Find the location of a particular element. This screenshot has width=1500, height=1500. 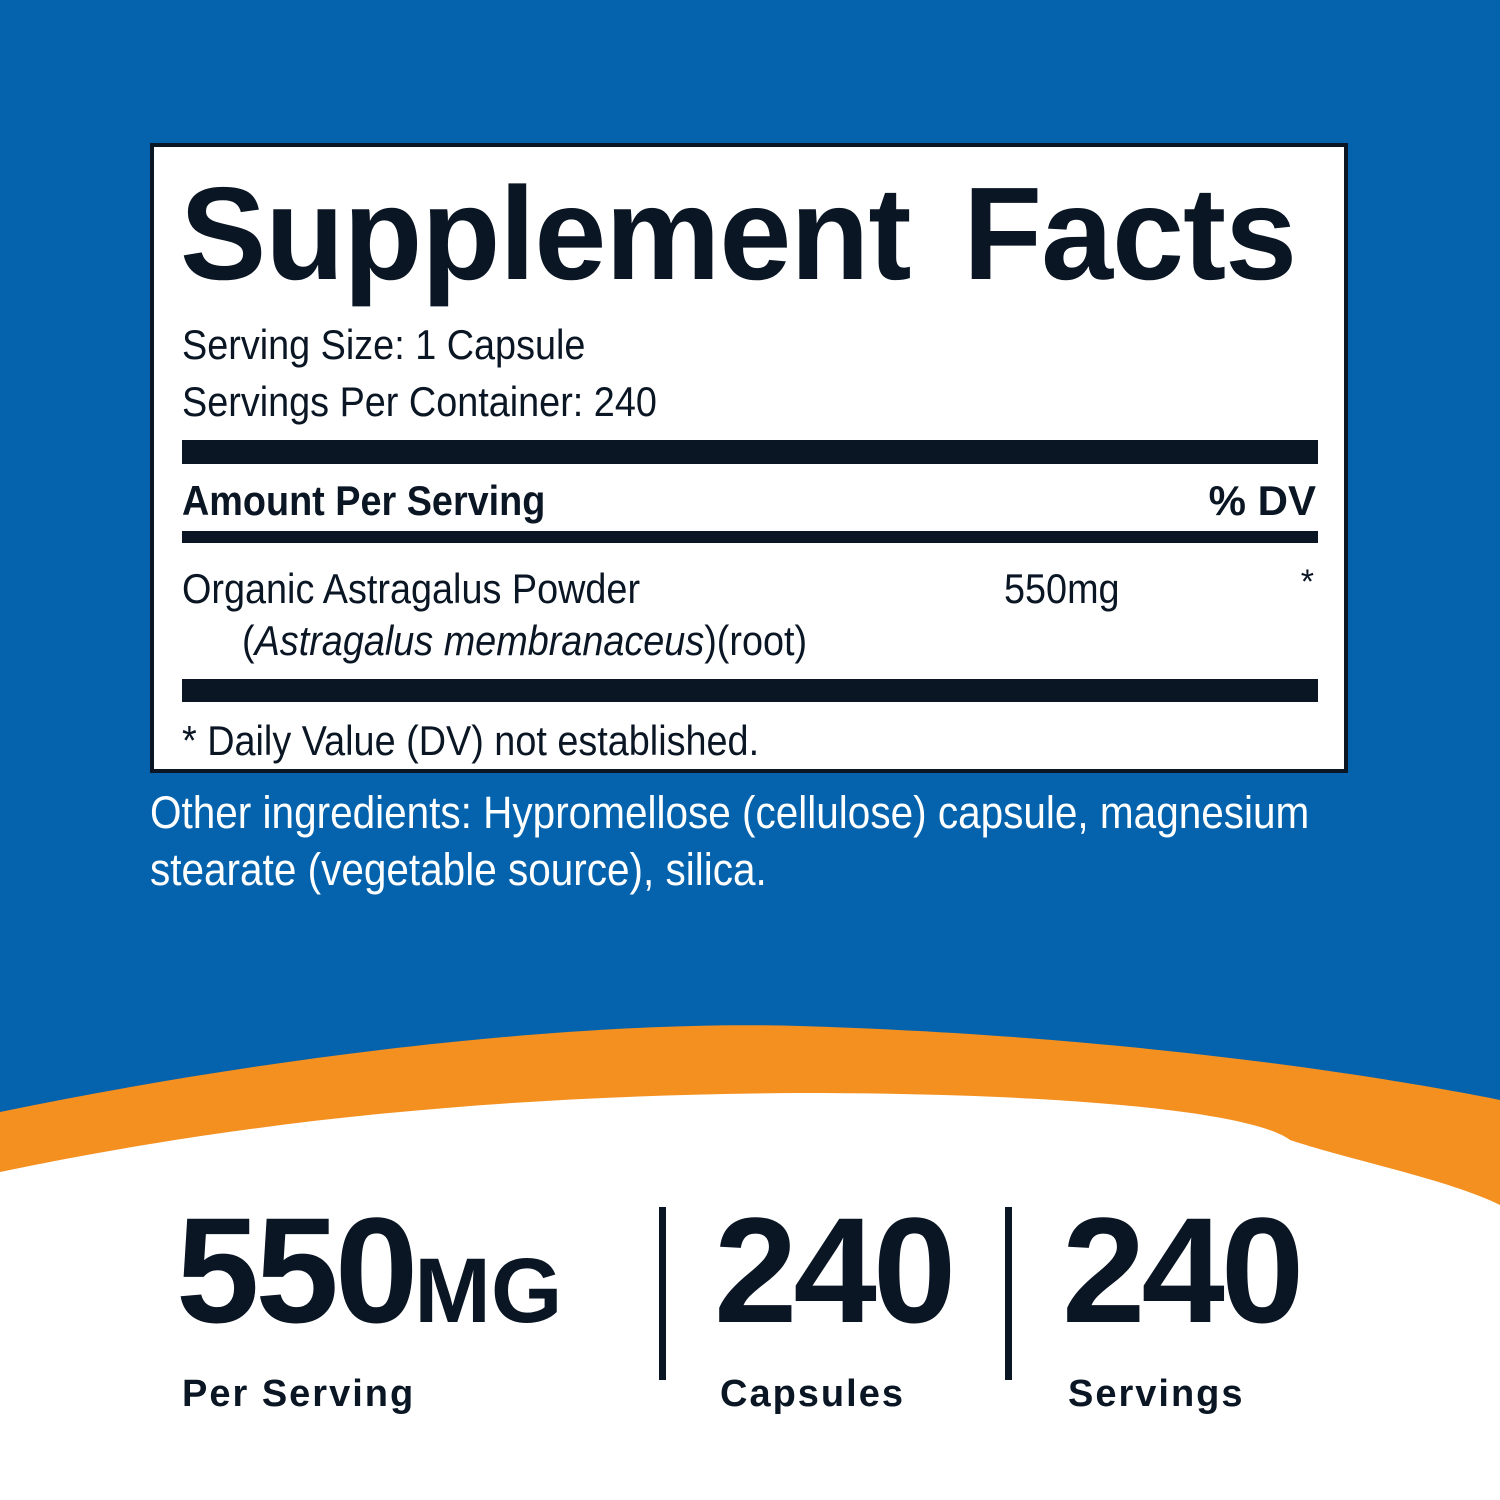

servings-per-container: Servings Per Container: 240 is located at coordinates (419, 401).